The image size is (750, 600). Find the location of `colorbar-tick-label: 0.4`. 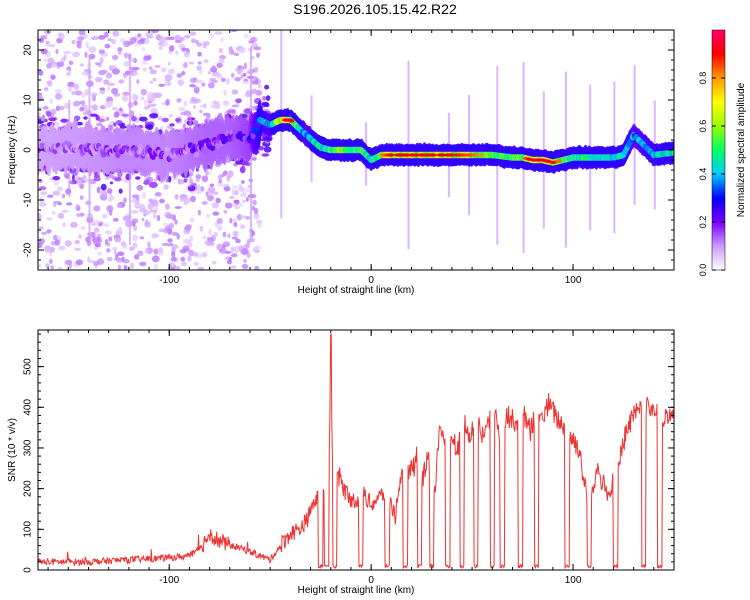

colorbar-tick-label: 0.4 is located at coordinates (703, 174).